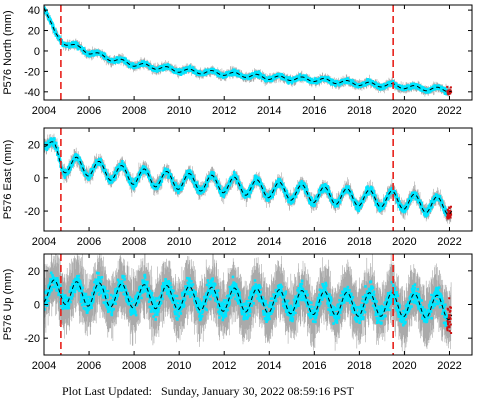  What do you see at coordinates (8, 179) in the screenshot?
I see `y-axis-label: P576 East (mm)` at bounding box center [8, 179].